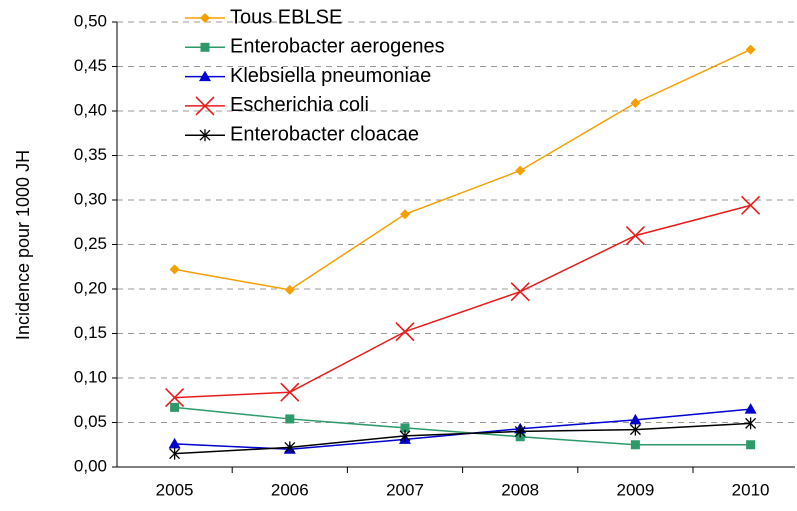 The width and height of the screenshot is (797, 511). What do you see at coordinates (330, 76) in the screenshot?
I see `legend-label: Klebsiella pneumoniae` at bounding box center [330, 76].